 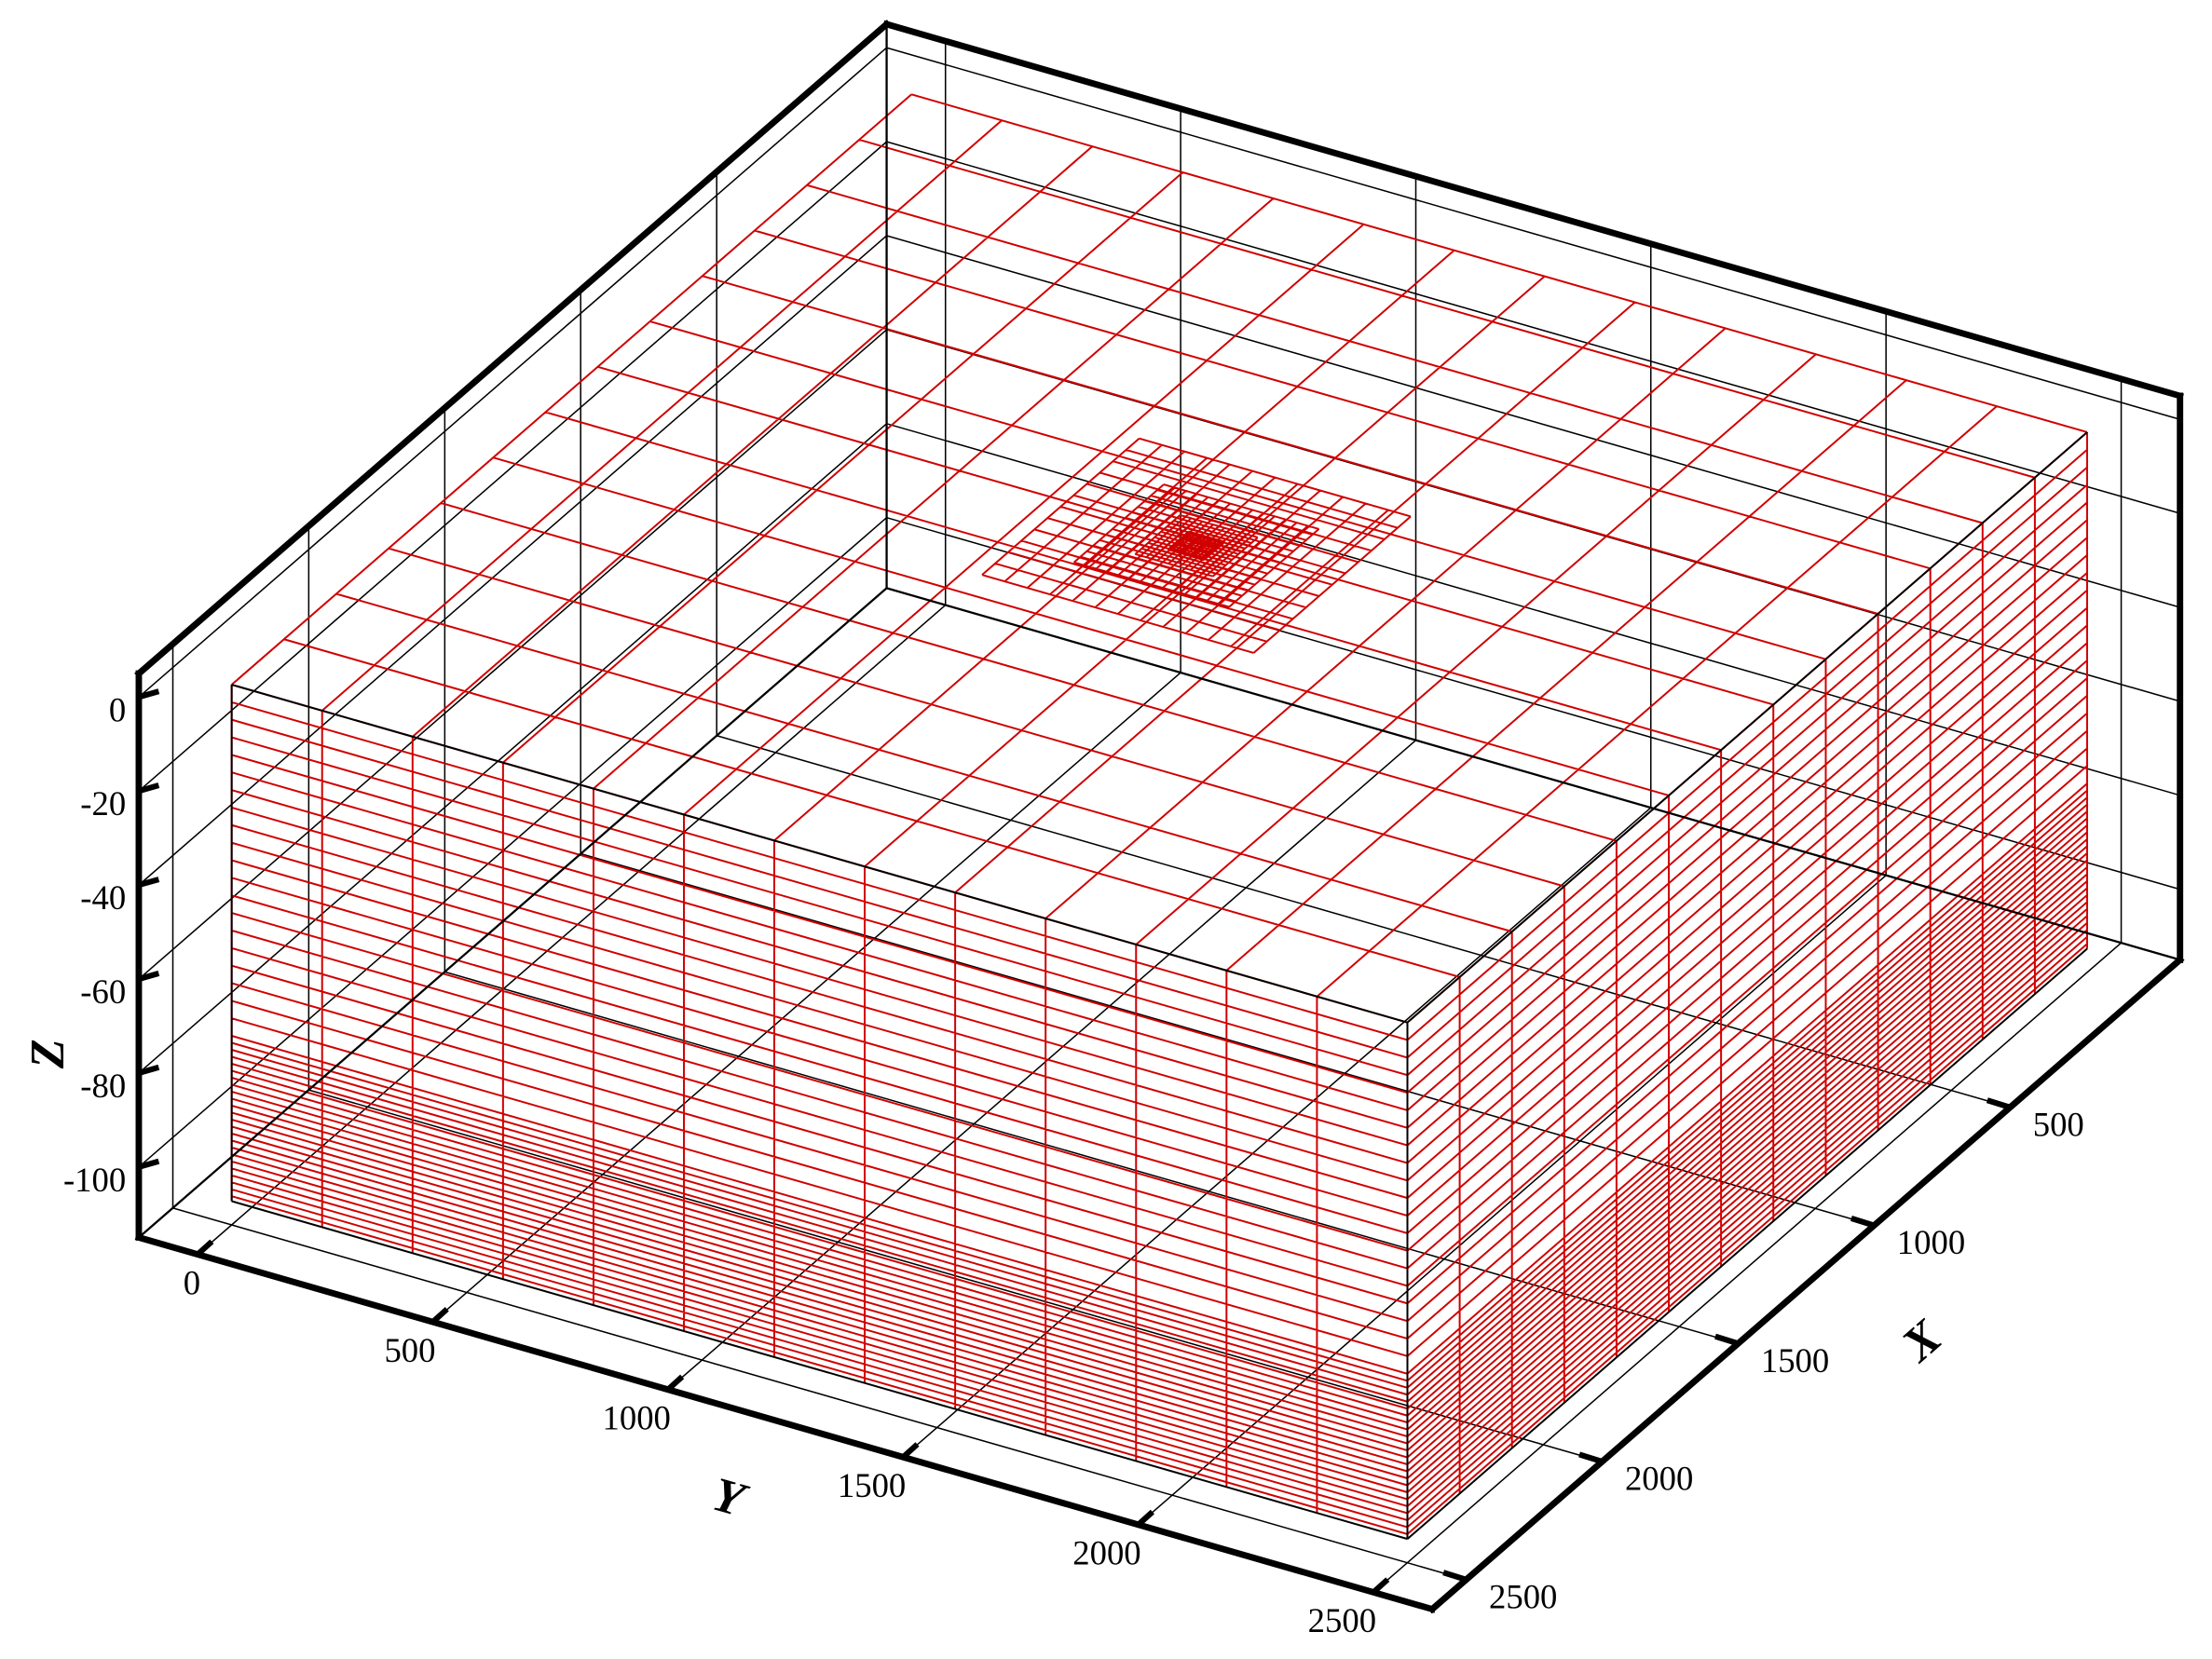 I want to click on x-tick-label: 1500, so click(x=1795, y=1361).